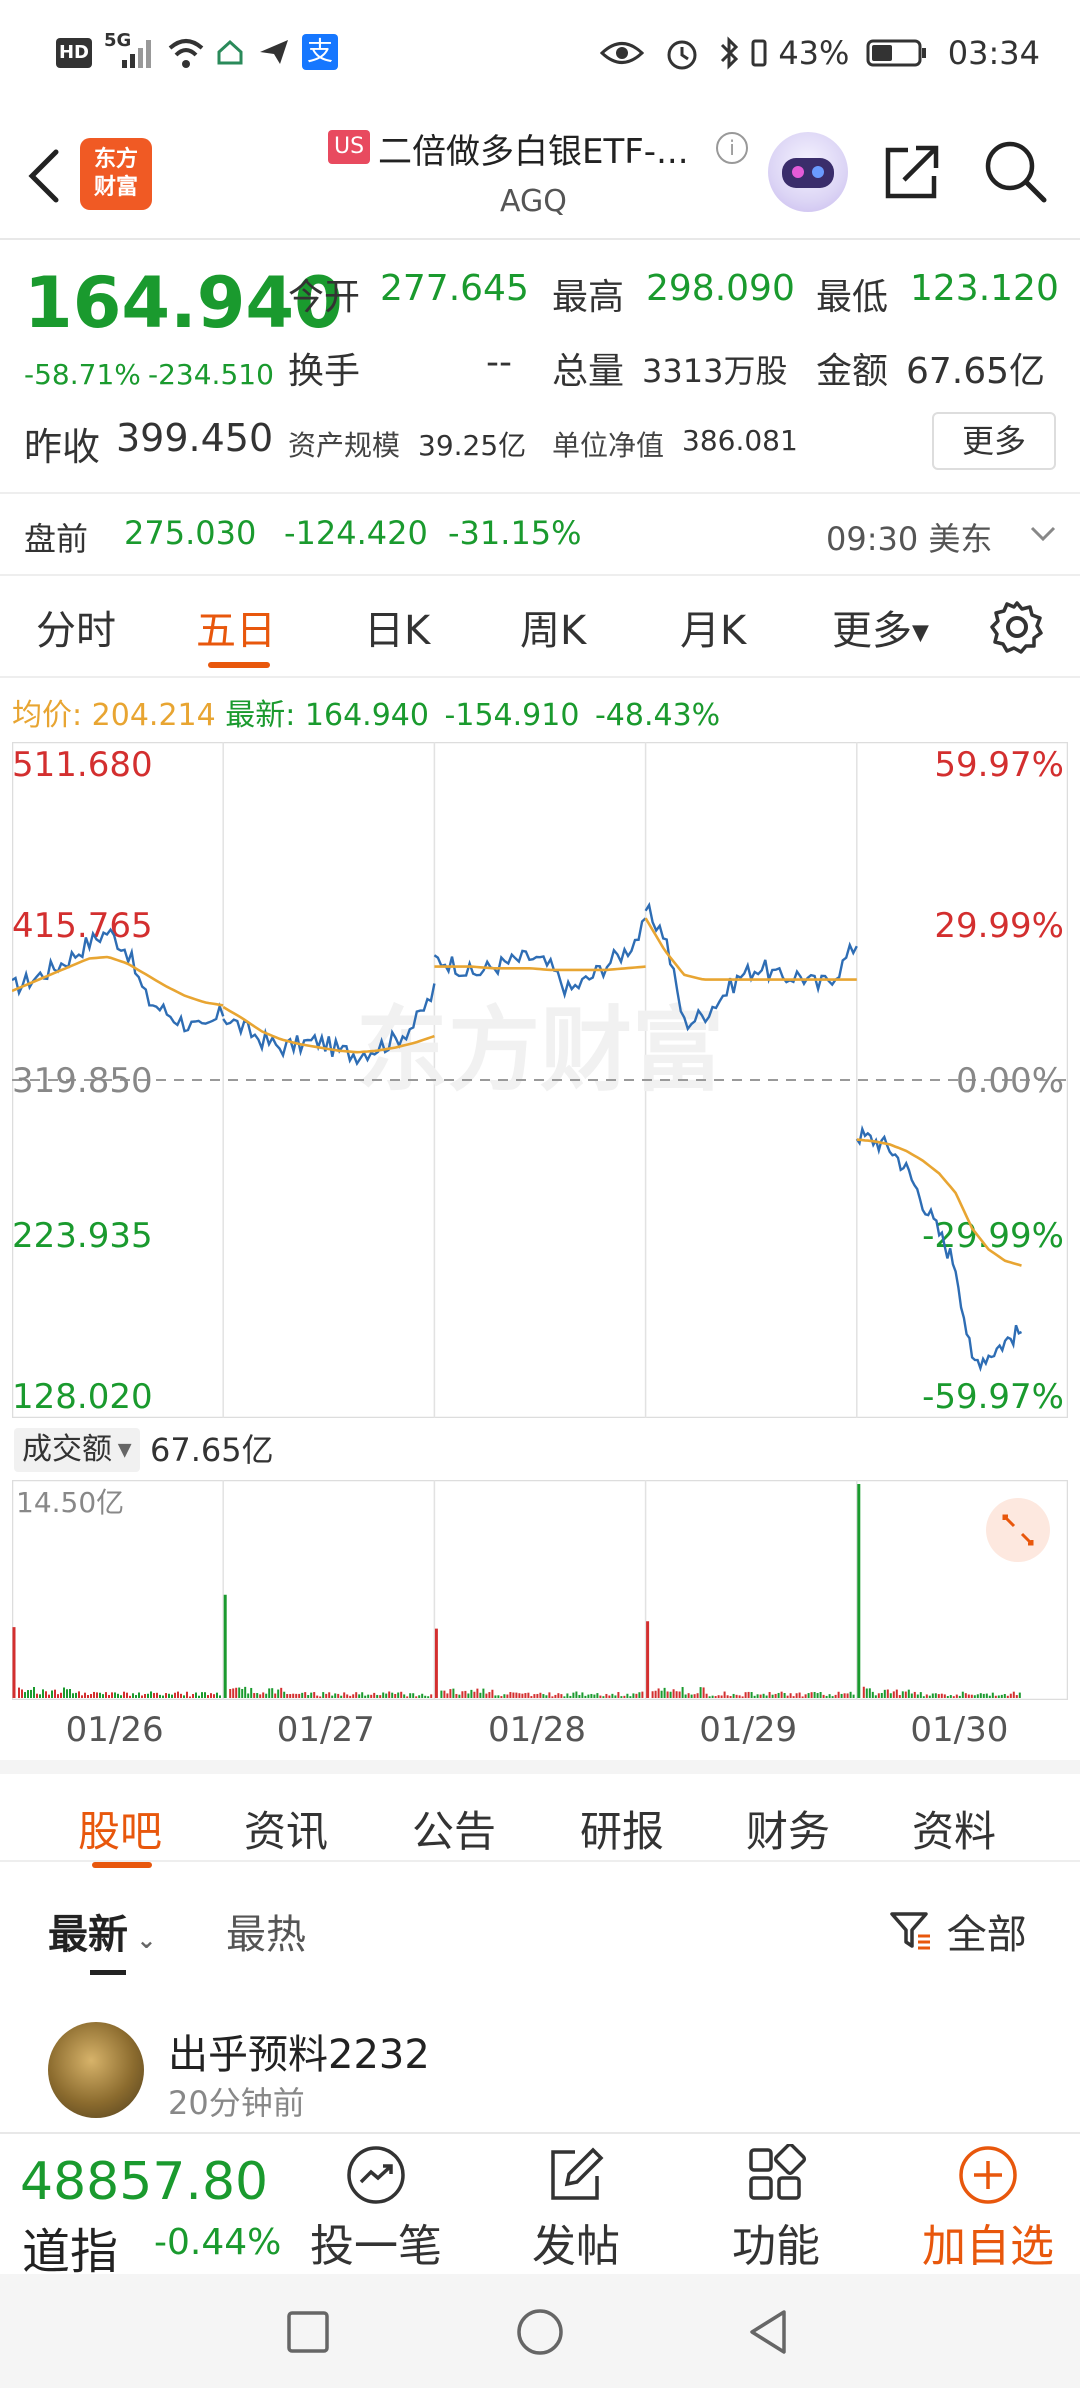 This screenshot has width=1080, height=2388. I want to click on sort-latest-button: 最新 ⌄, so click(102, 1931).